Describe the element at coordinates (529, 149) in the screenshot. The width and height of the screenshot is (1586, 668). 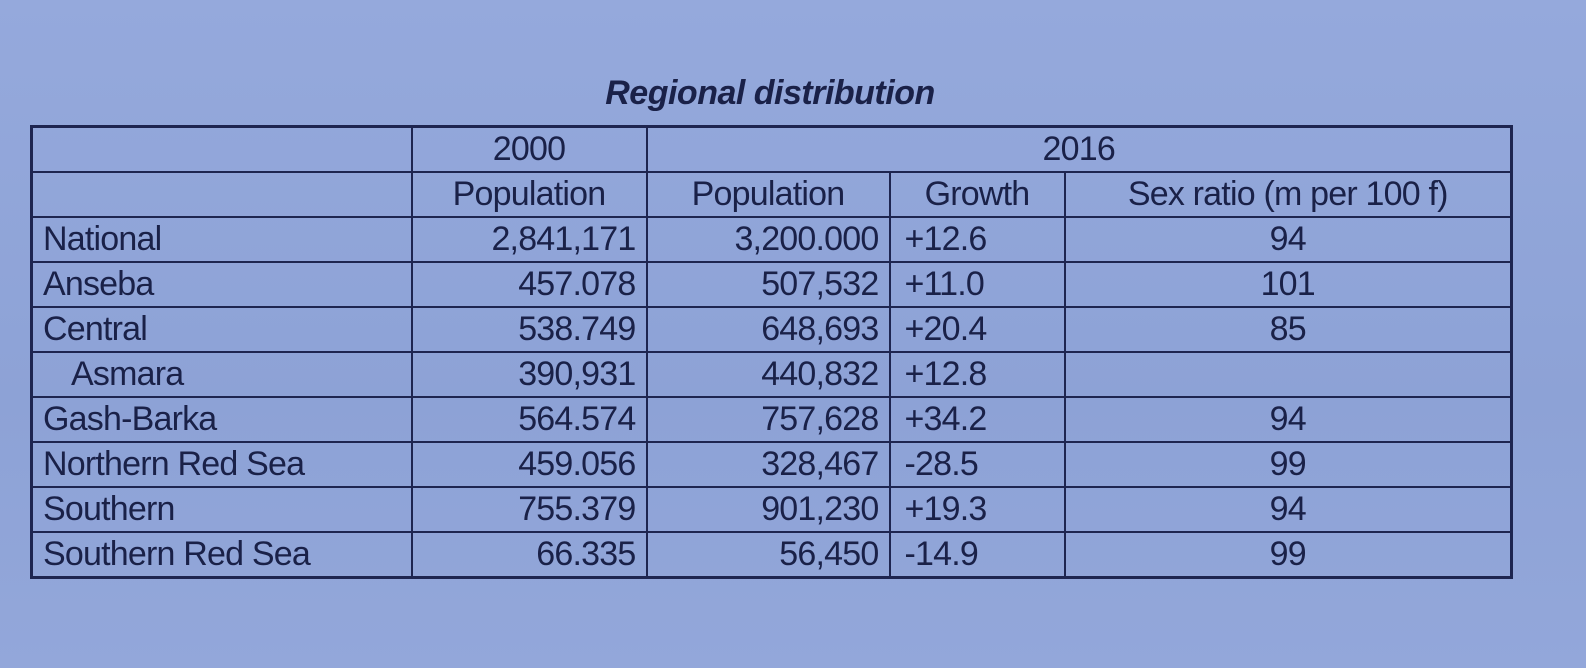
I see `table-cell: 2000` at that location.